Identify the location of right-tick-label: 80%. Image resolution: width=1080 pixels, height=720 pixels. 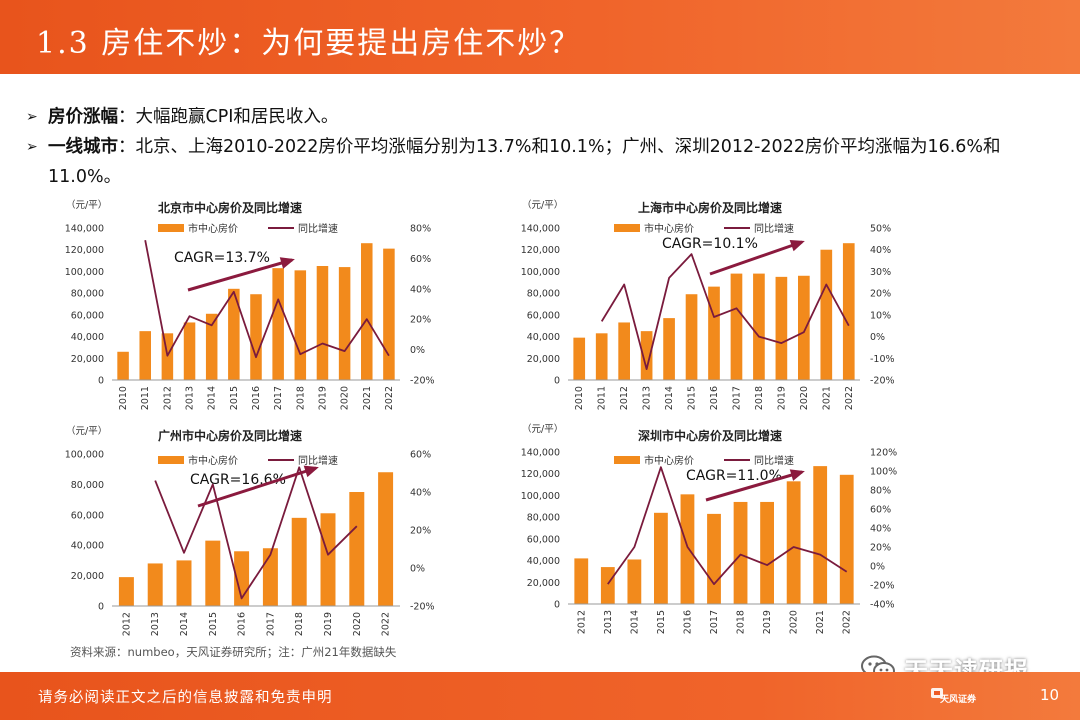
(420, 229).